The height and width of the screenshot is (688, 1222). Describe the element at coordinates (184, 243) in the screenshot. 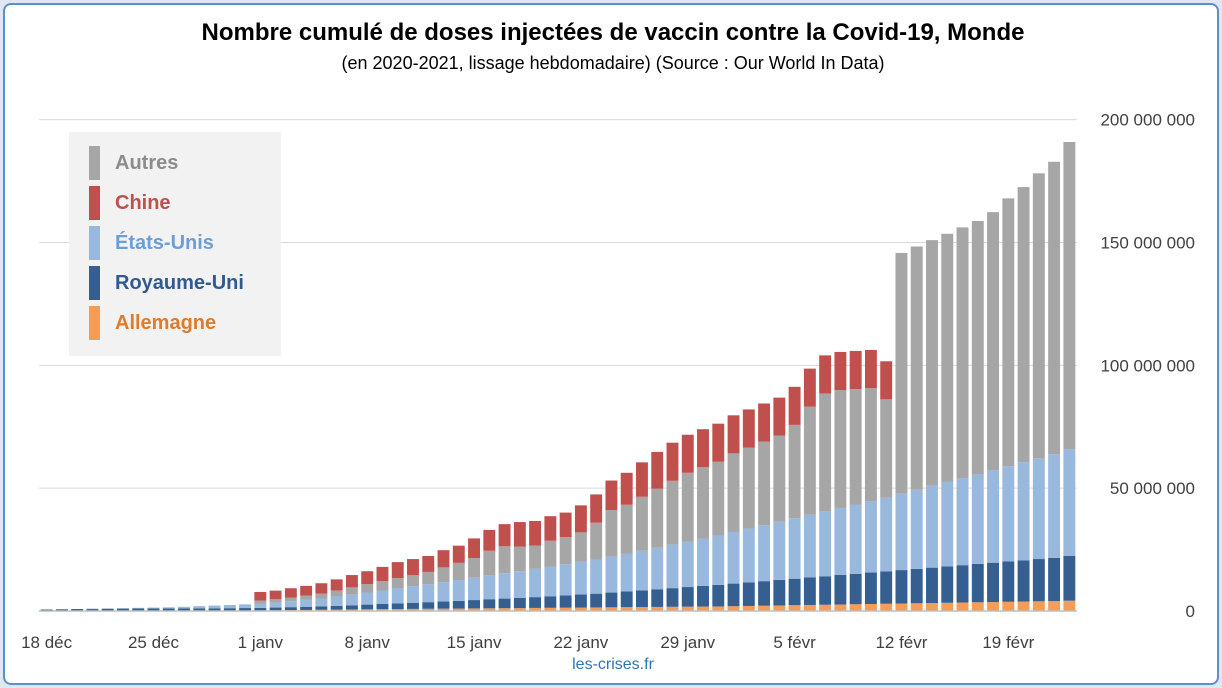

I see `legend-item-etats-unis: États-Unis` at that location.